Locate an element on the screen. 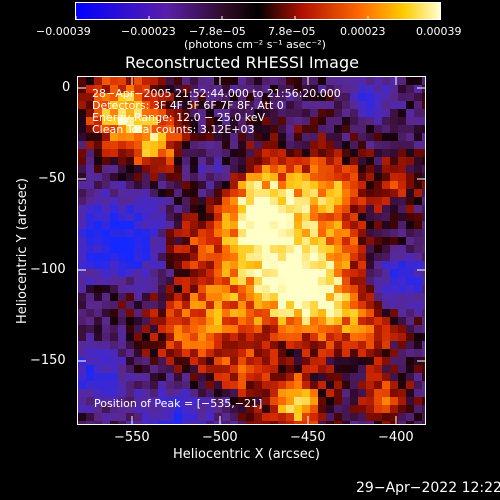  overlay-clean-counts: Clean Total counts: 3.12E+03 is located at coordinates (173, 129).